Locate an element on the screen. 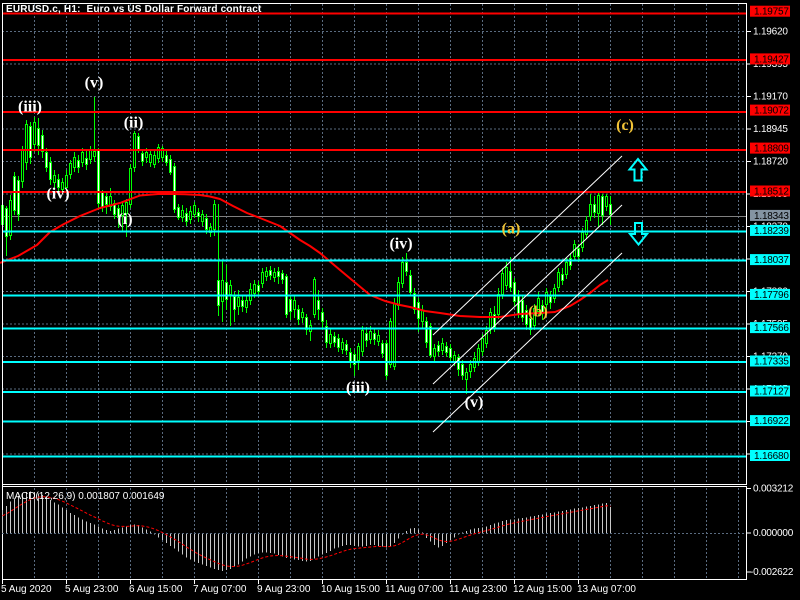 This screenshot has width=800, height=600. svg-text: (i) is located at coordinates (124, 219).